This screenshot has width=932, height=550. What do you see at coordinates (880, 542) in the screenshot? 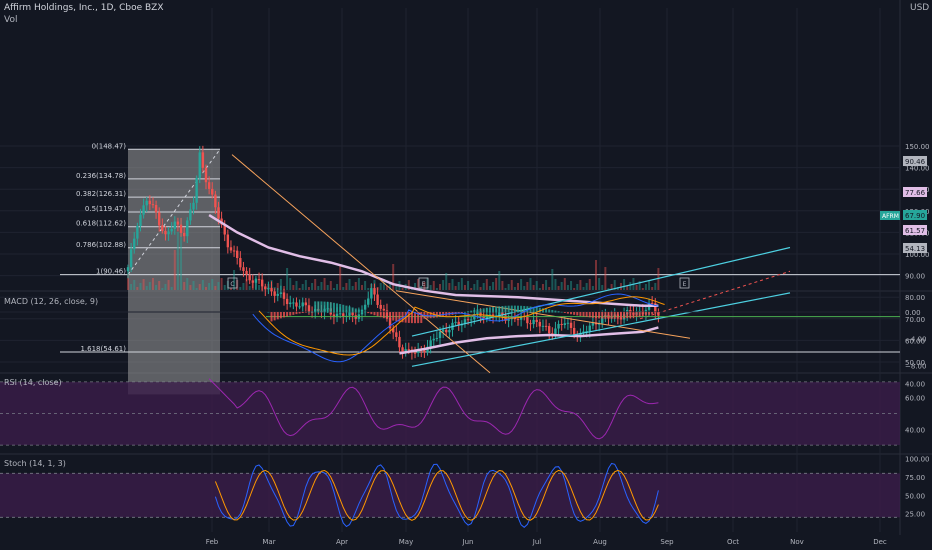
I see `time-axis-tick: Dec` at bounding box center [880, 542].